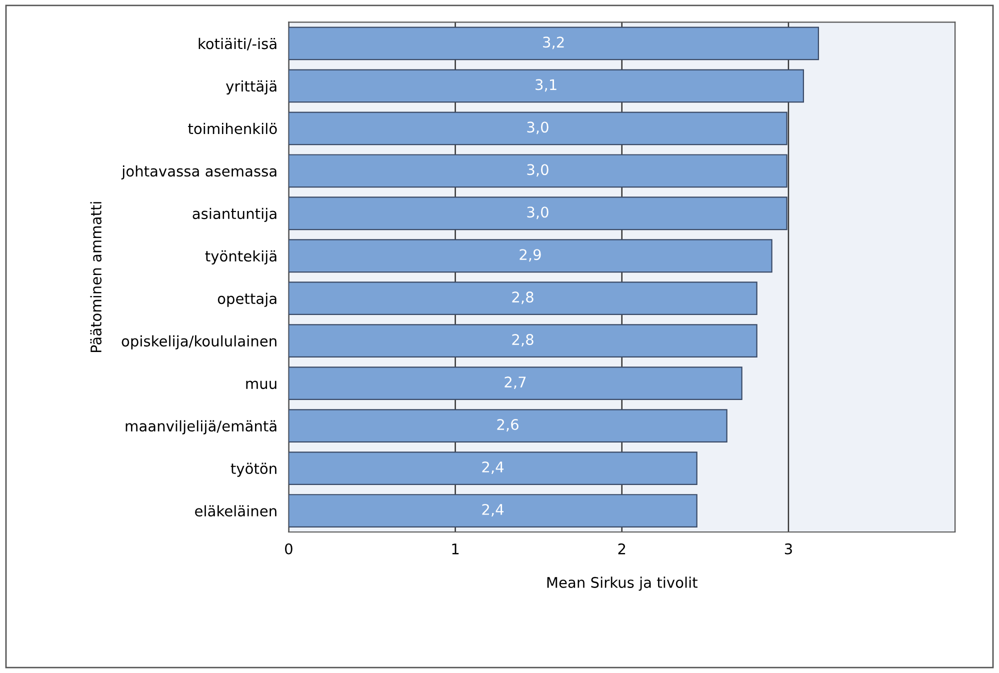 The height and width of the screenshot is (673, 999). What do you see at coordinates (198, 172) in the screenshot?
I see `y-tick-label: johtavassa asemassa` at bounding box center [198, 172].